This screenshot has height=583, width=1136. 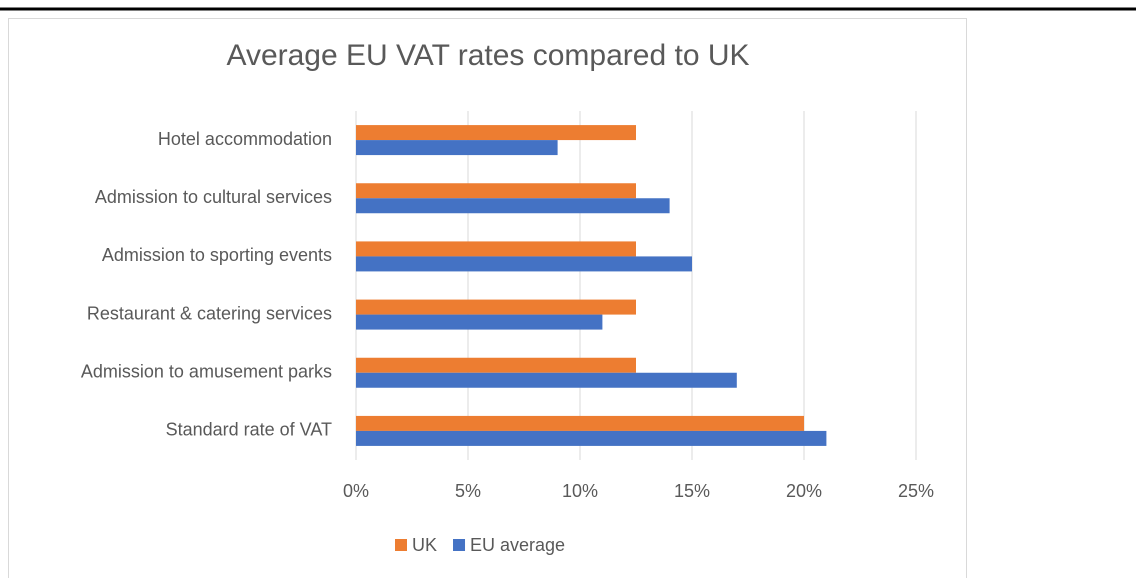 I want to click on y-tick-label: Admission to sporting events, so click(x=217, y=255).